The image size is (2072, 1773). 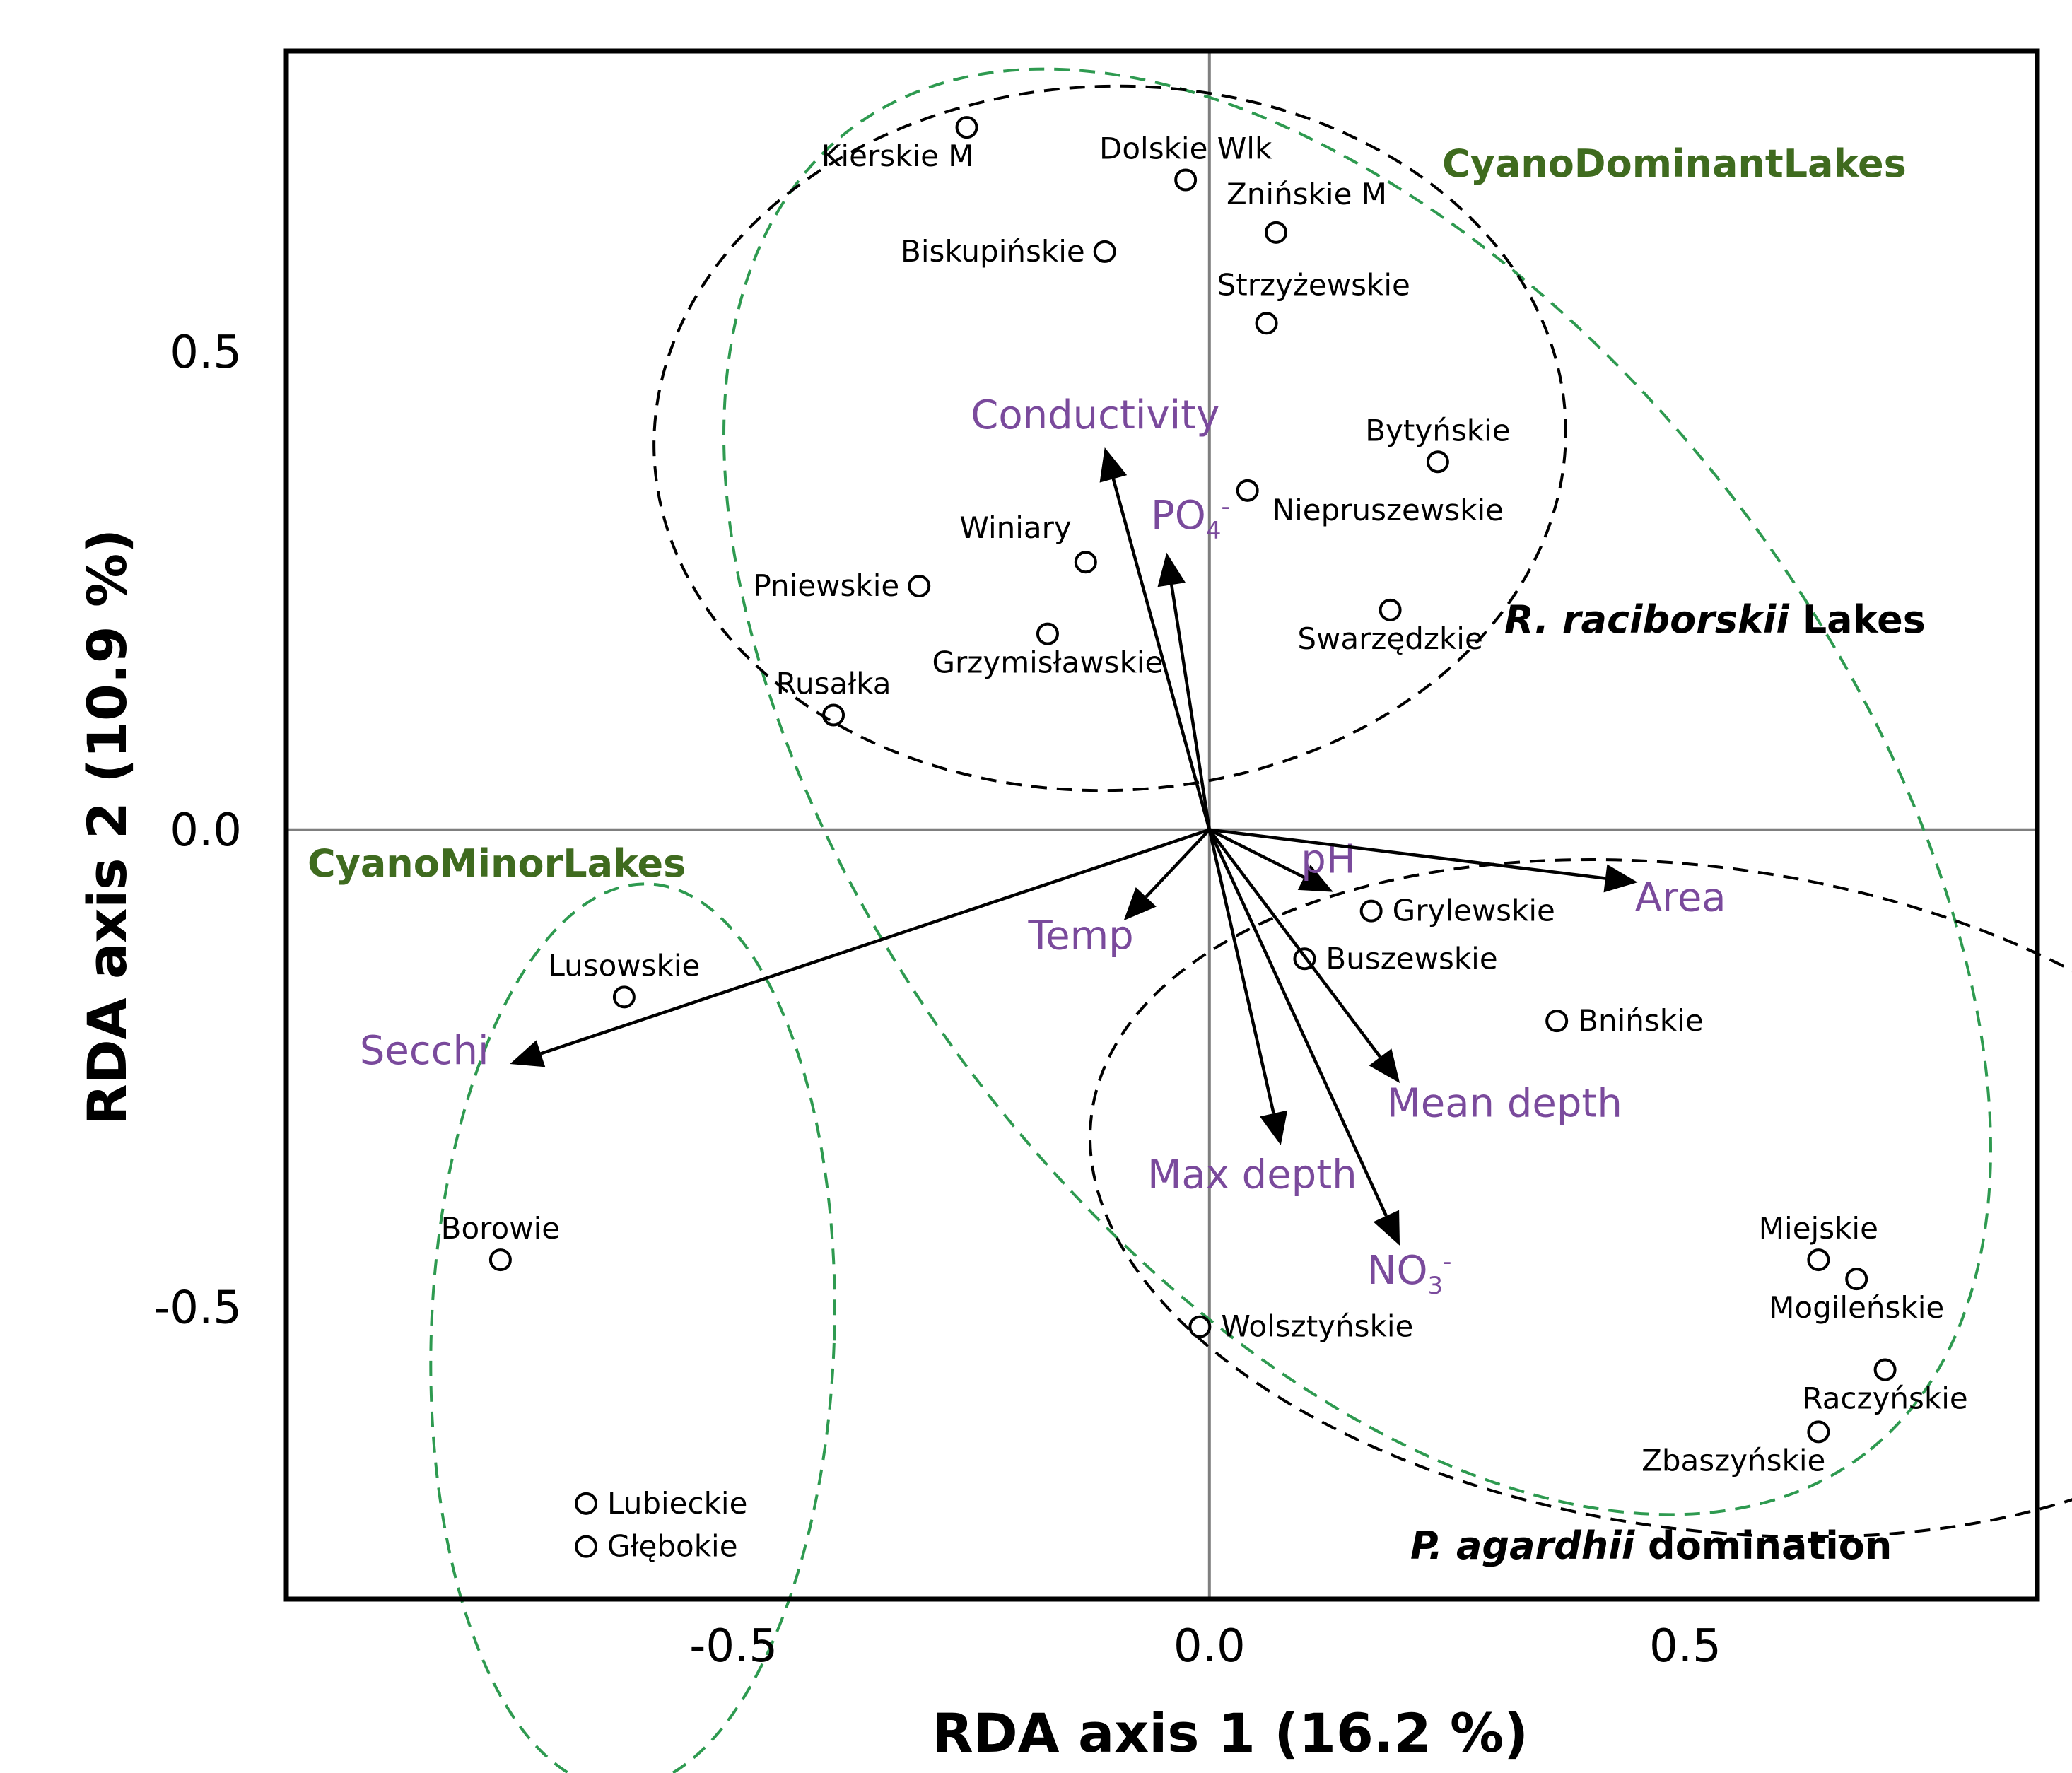 What do you see at coordinates (1437, 430) in the screenshot?
I see `site-label: Bytyńskie` at bounding box center [1437, 430].